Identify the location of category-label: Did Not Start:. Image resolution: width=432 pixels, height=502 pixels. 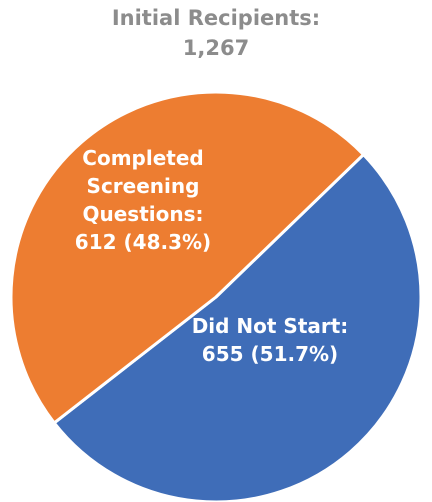
(270, 326).